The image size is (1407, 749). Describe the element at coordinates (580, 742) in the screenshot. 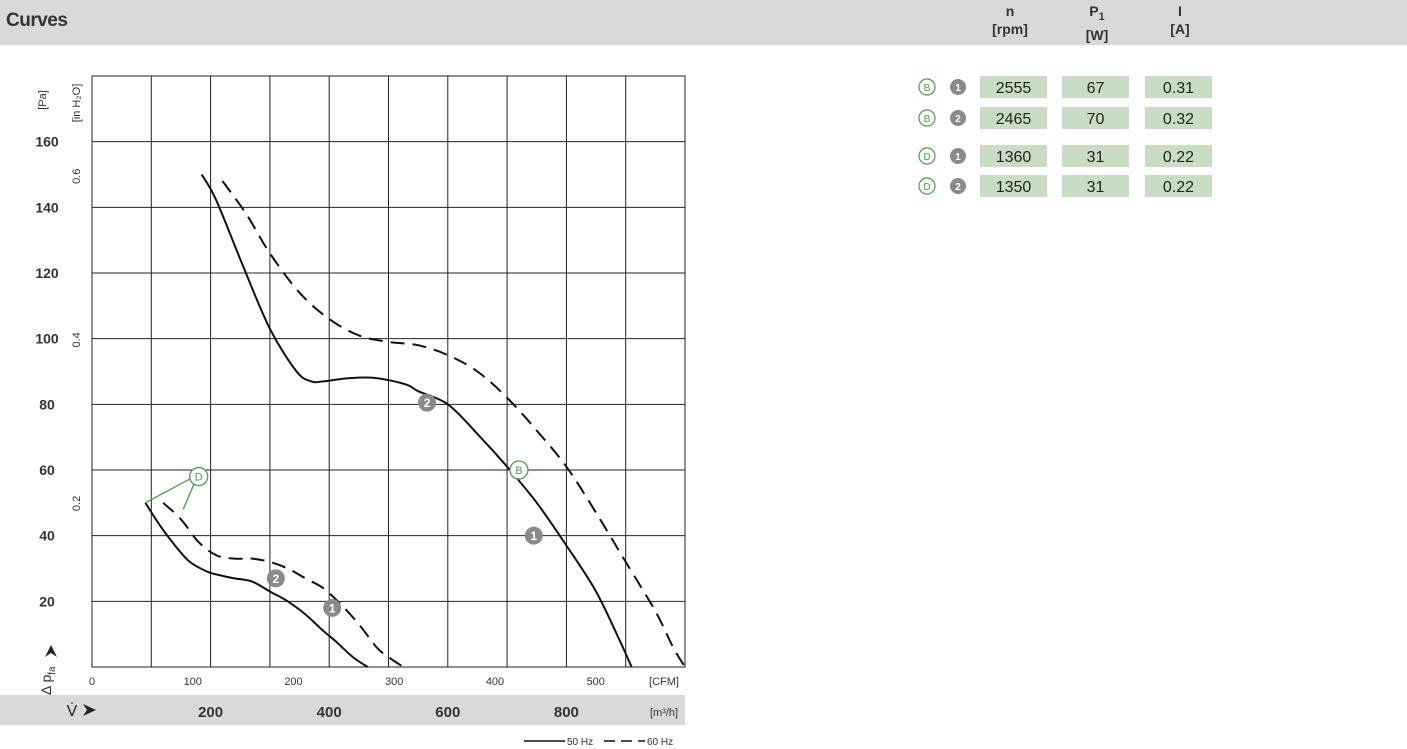

I see `legend-50hz-label: 50 Hz` at that location.